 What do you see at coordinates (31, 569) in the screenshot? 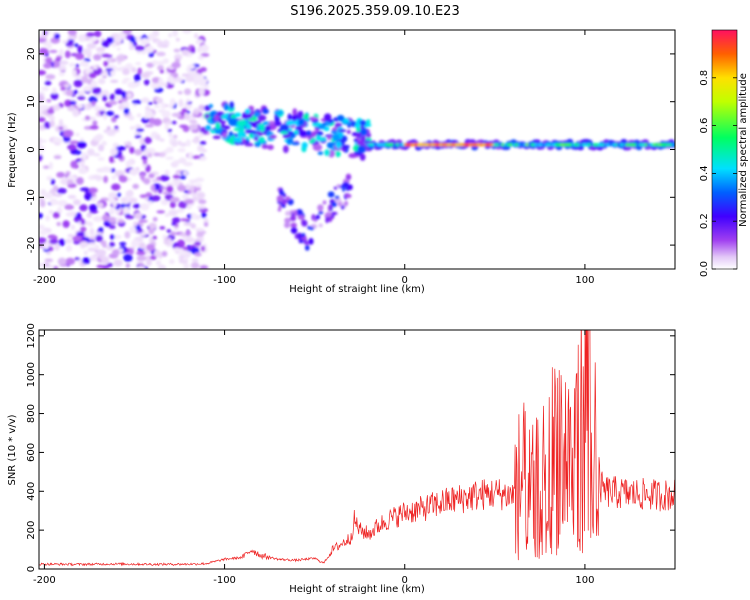
I see `y-tick-label: 0` at bounding box center [31, 569].